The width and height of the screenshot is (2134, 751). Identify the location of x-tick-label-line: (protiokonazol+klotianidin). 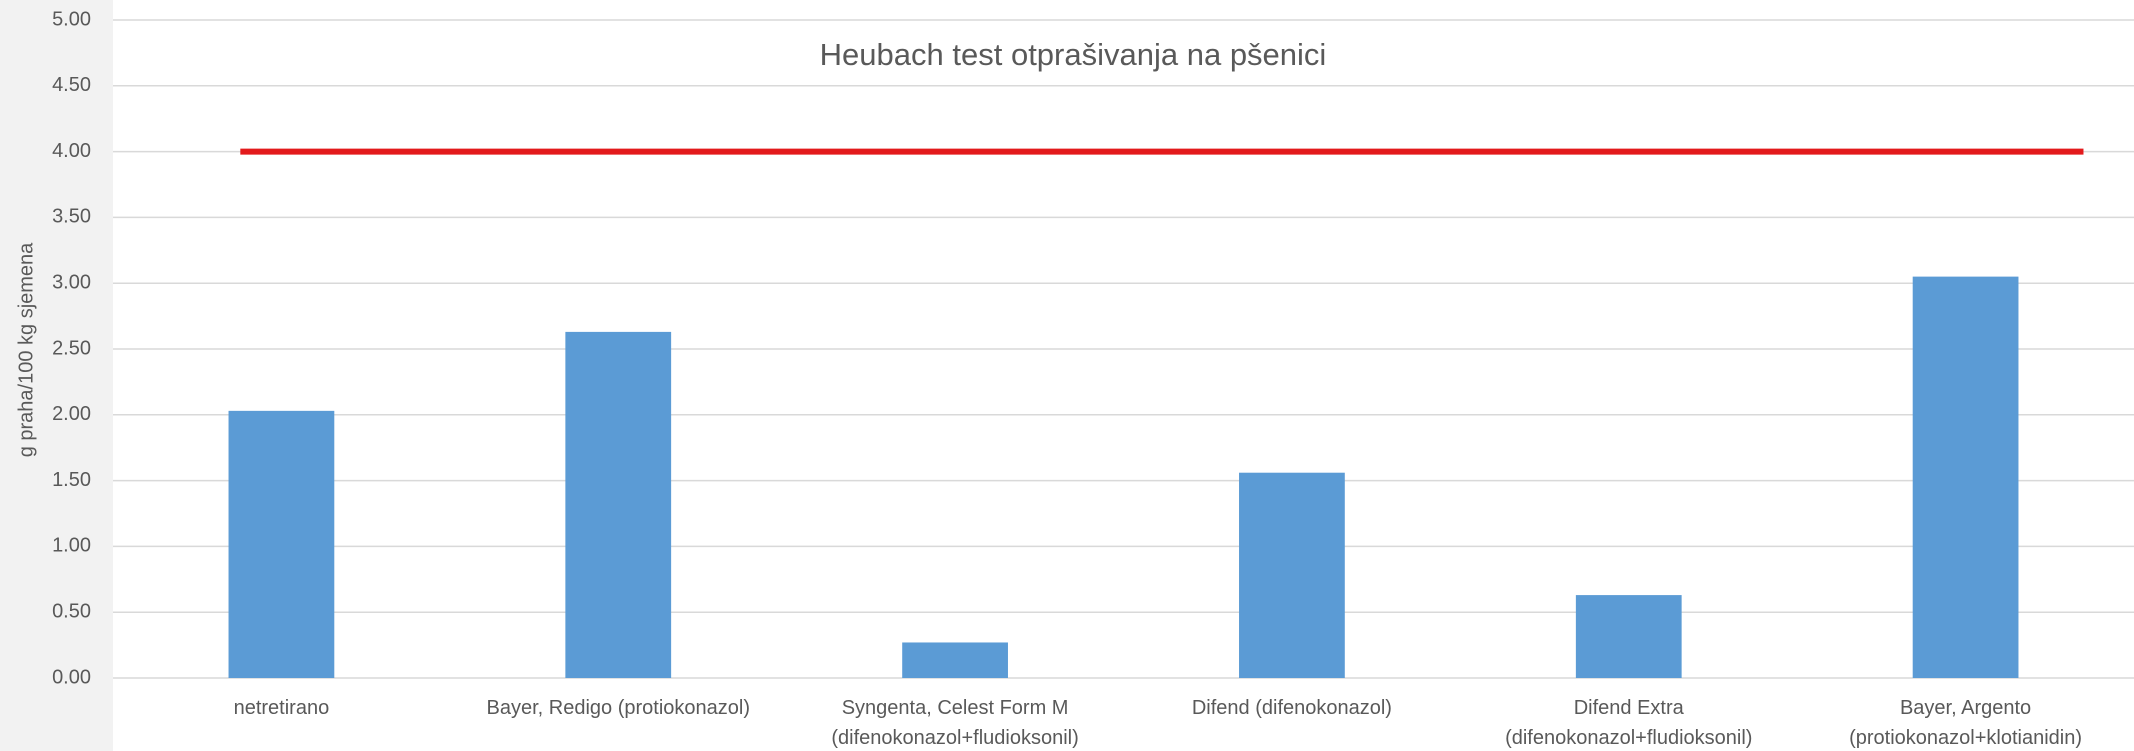
(1965, 738).